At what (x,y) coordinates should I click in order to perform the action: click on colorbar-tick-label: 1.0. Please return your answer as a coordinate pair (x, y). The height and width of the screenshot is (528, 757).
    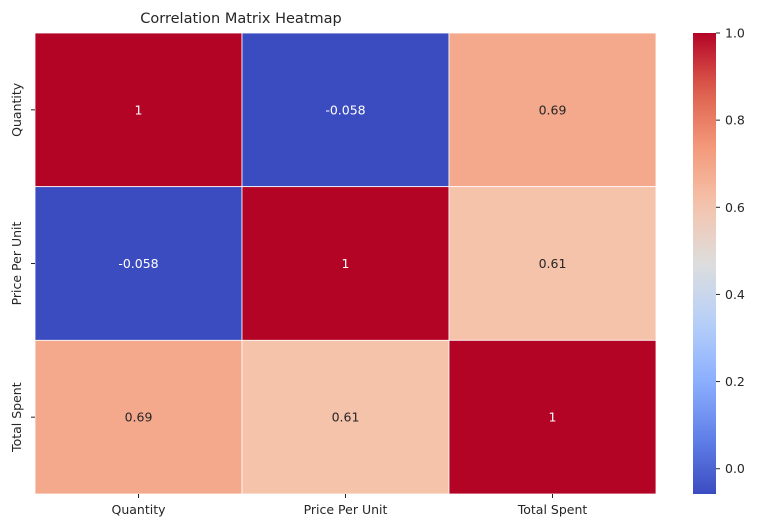
    Looking at the image, I should click on (735, 33).